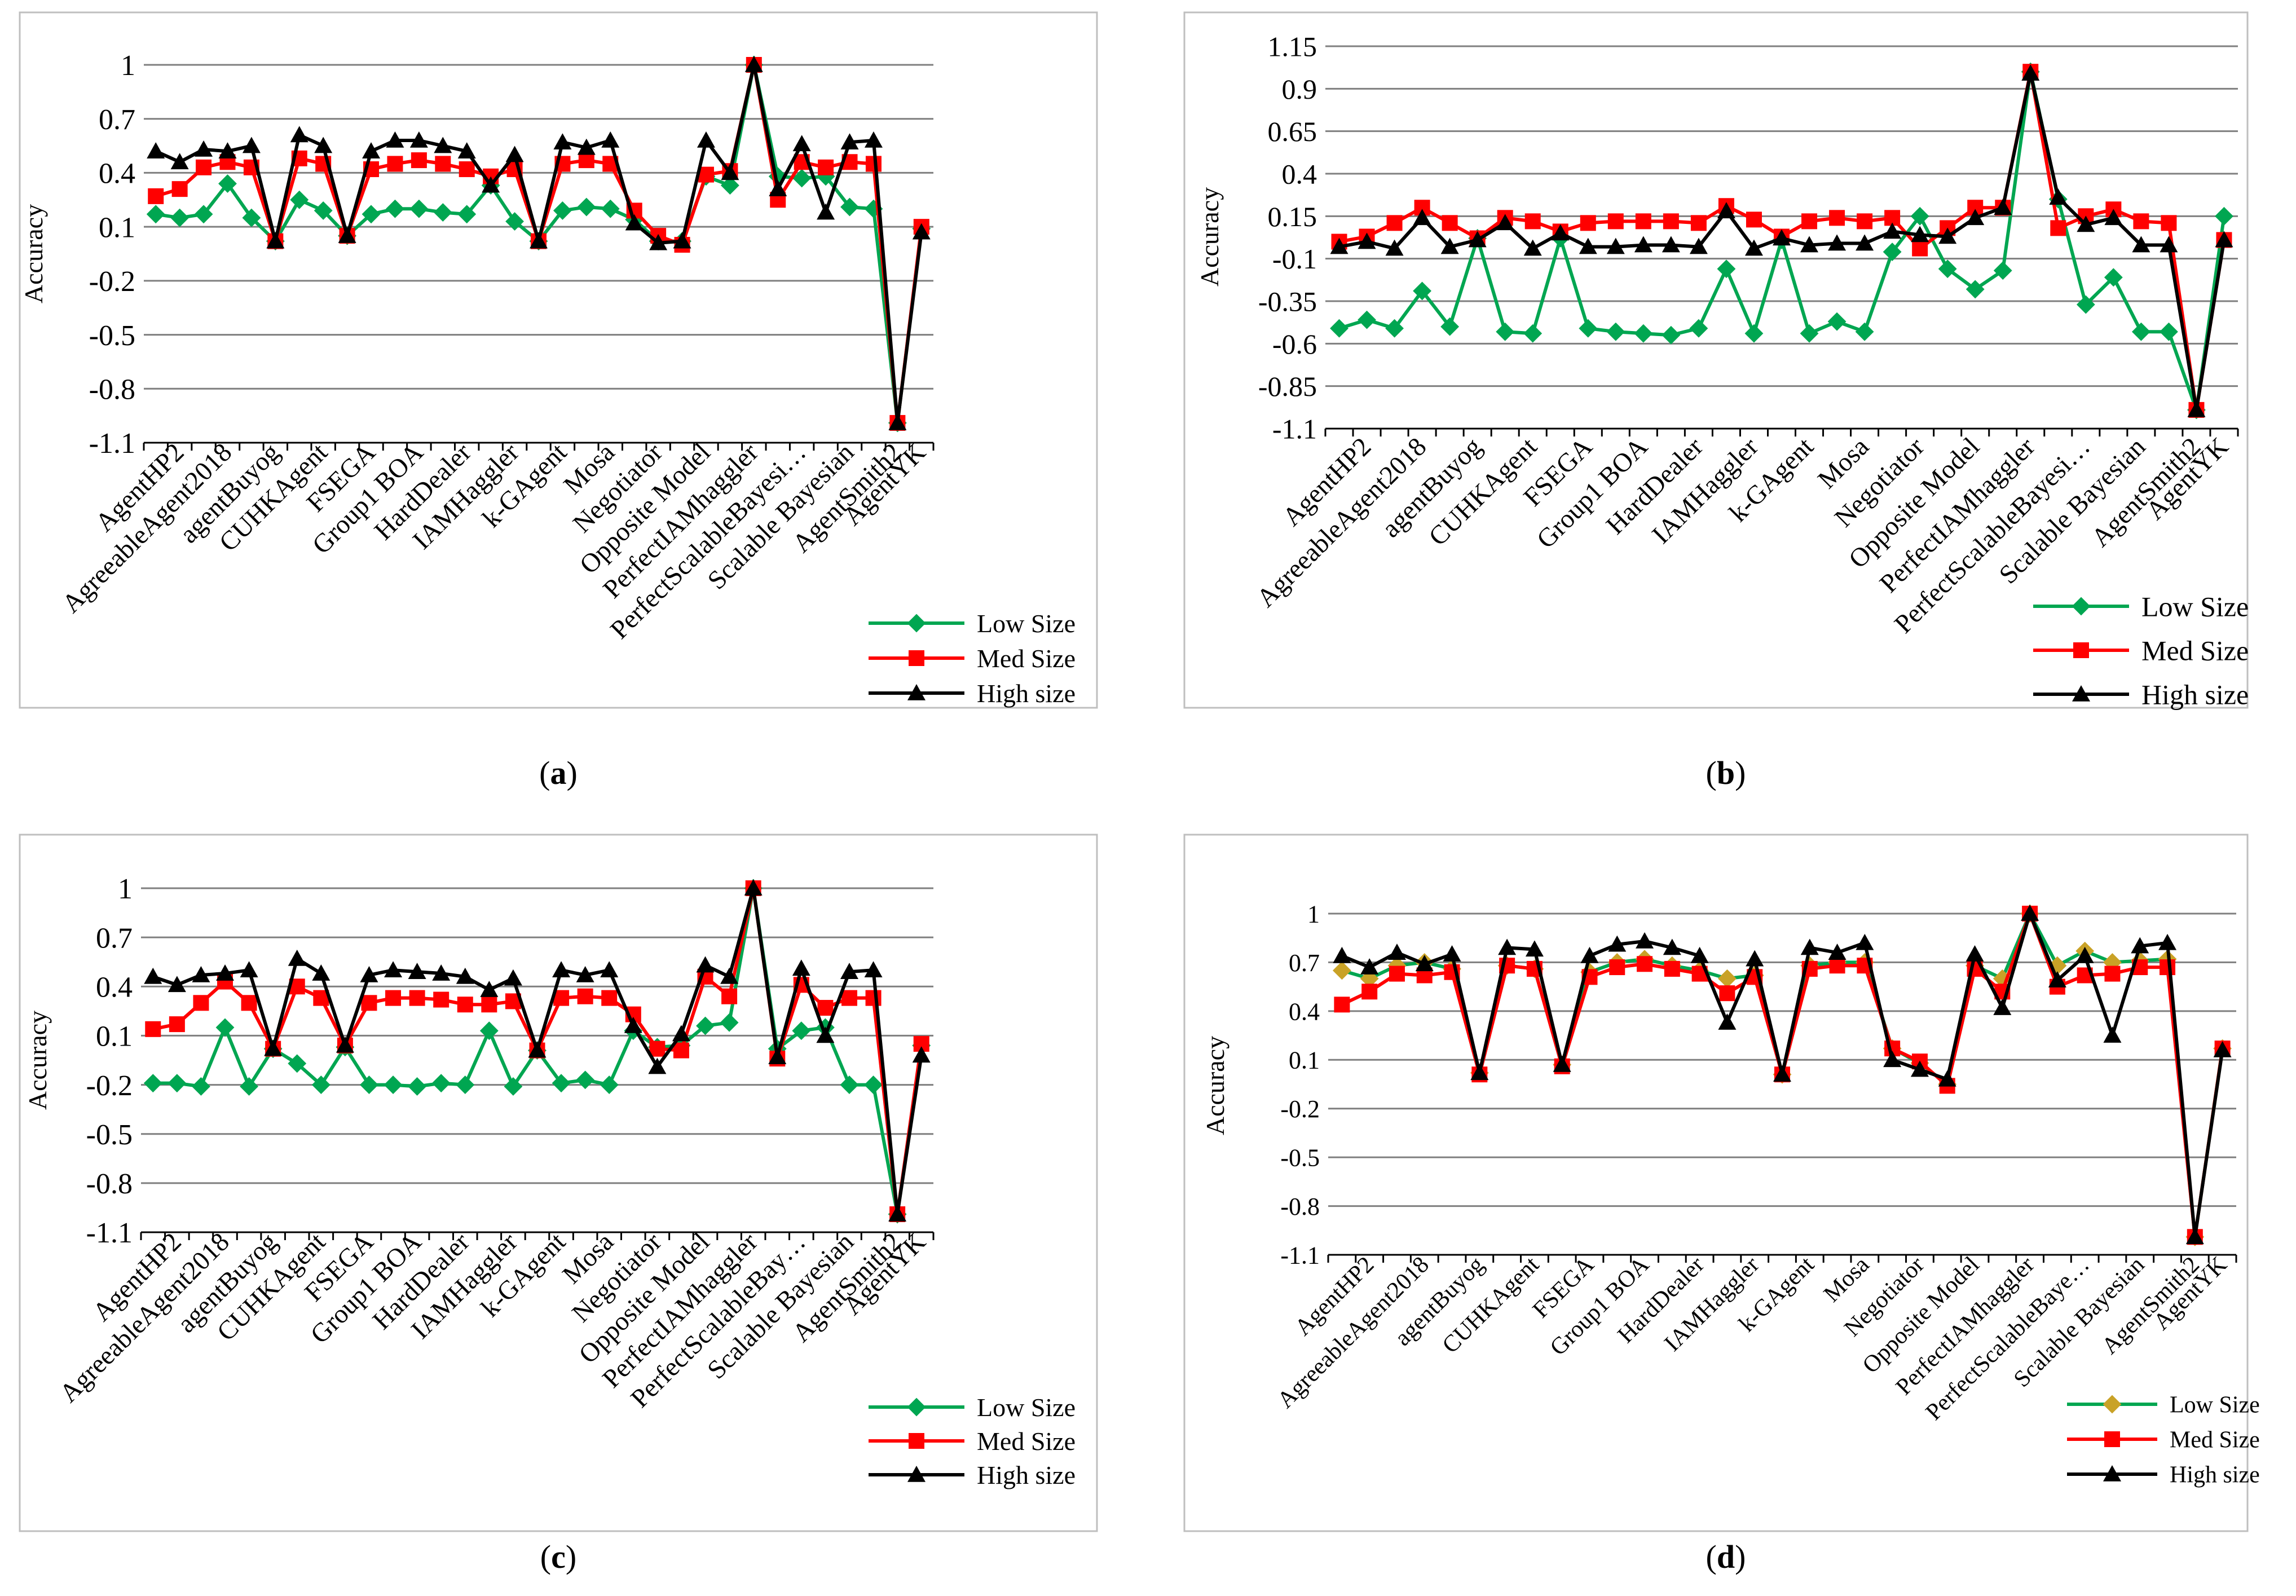  Describe the element at coordinates (117, 227) in the screenshot. I see `y-tick-label: 0.1` at that location.